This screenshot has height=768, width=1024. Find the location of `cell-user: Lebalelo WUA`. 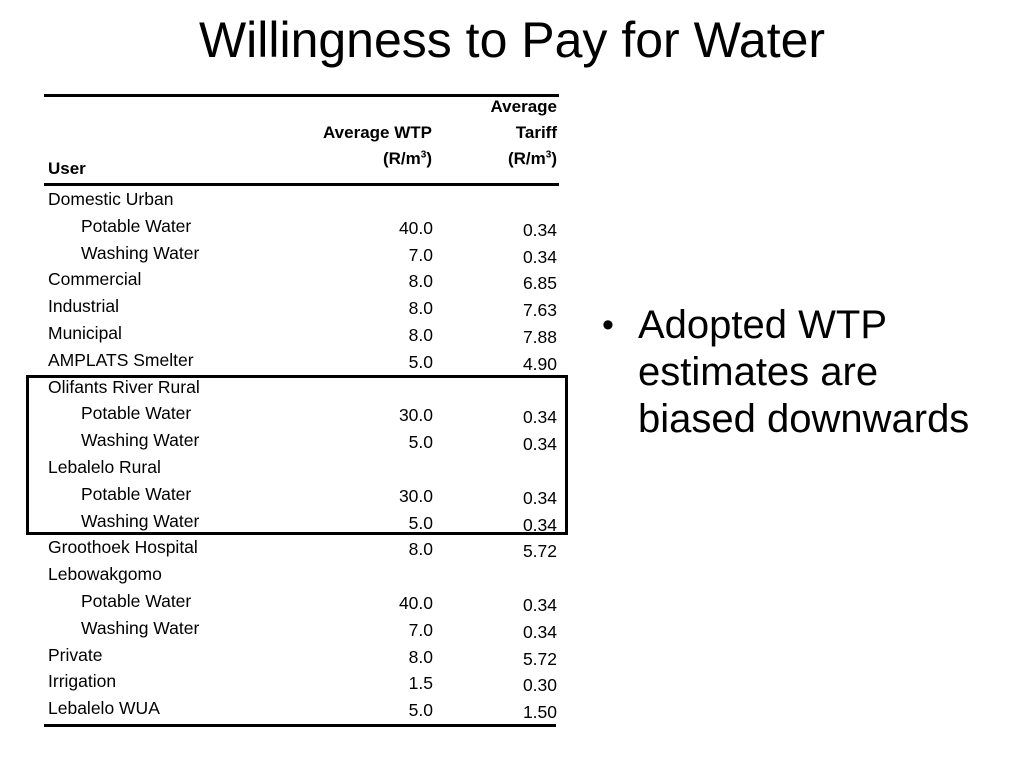

cell-user: Lebalelo WUA is located at coordinates (104, 708).